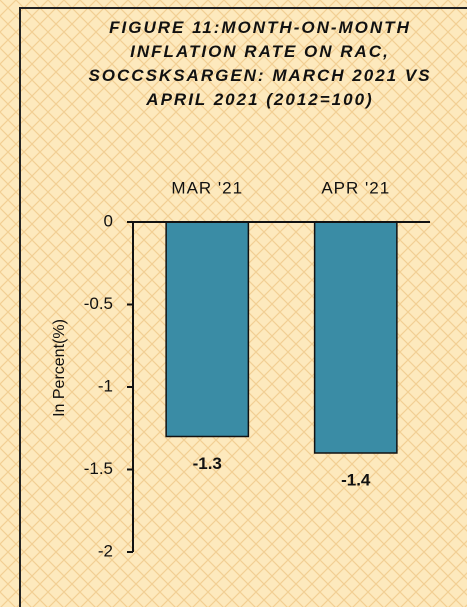  Describe the element at coordinates (355, 187) in the screenshot. I see `x-tick-label: APR '21` at that location.